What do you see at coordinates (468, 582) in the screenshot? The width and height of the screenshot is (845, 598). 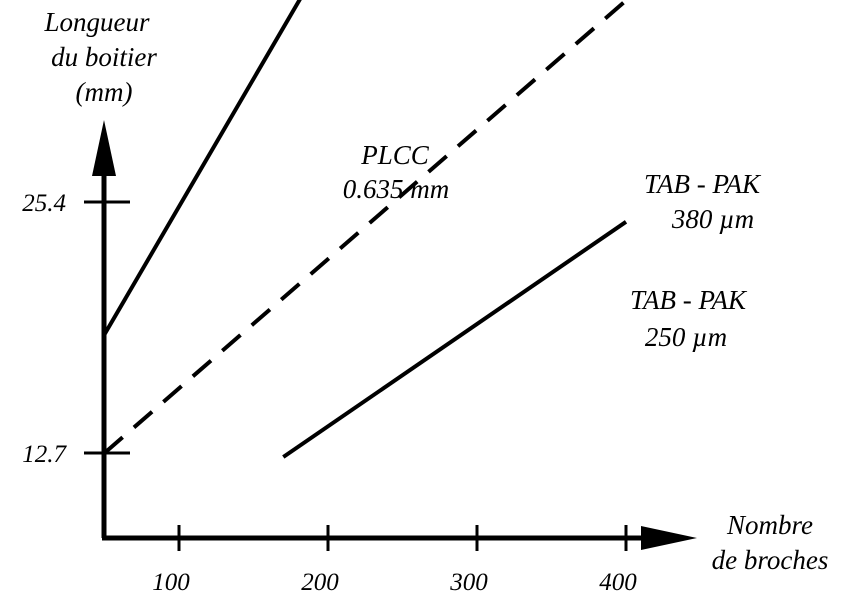 I see `x-tick-label: 300` at bounding box center [468, 582].